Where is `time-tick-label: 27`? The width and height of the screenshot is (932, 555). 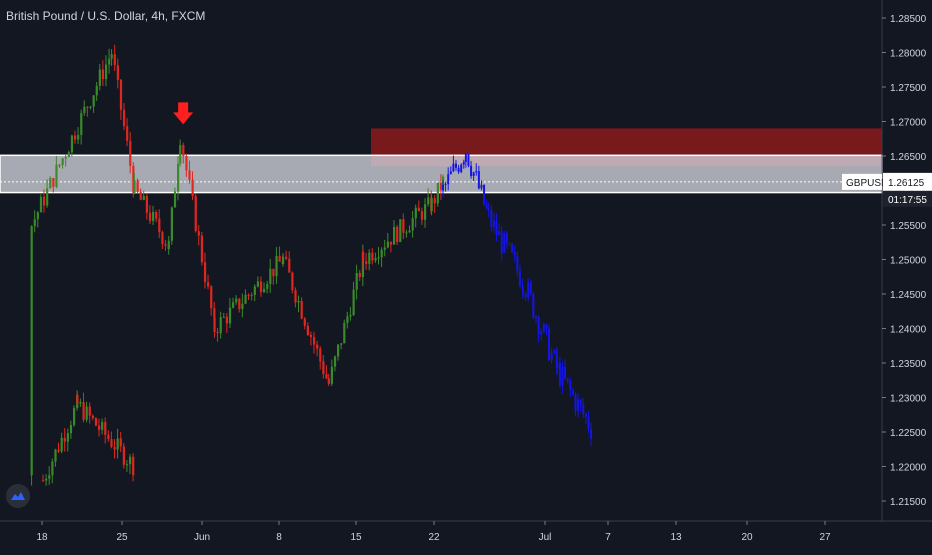
time-tick-label: 27 is located at coordinates (825, 537).